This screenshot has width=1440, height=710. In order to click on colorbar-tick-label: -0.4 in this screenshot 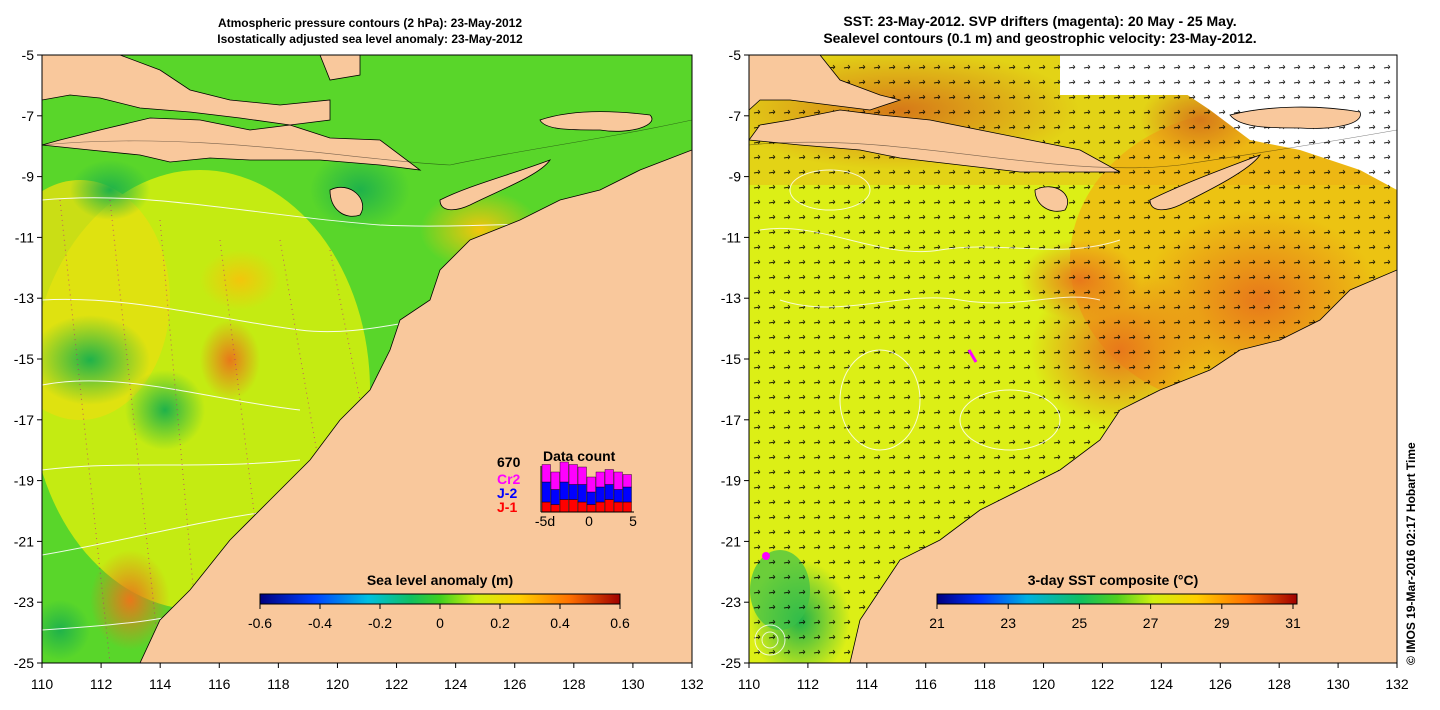, I will do `click(320, 623)`.